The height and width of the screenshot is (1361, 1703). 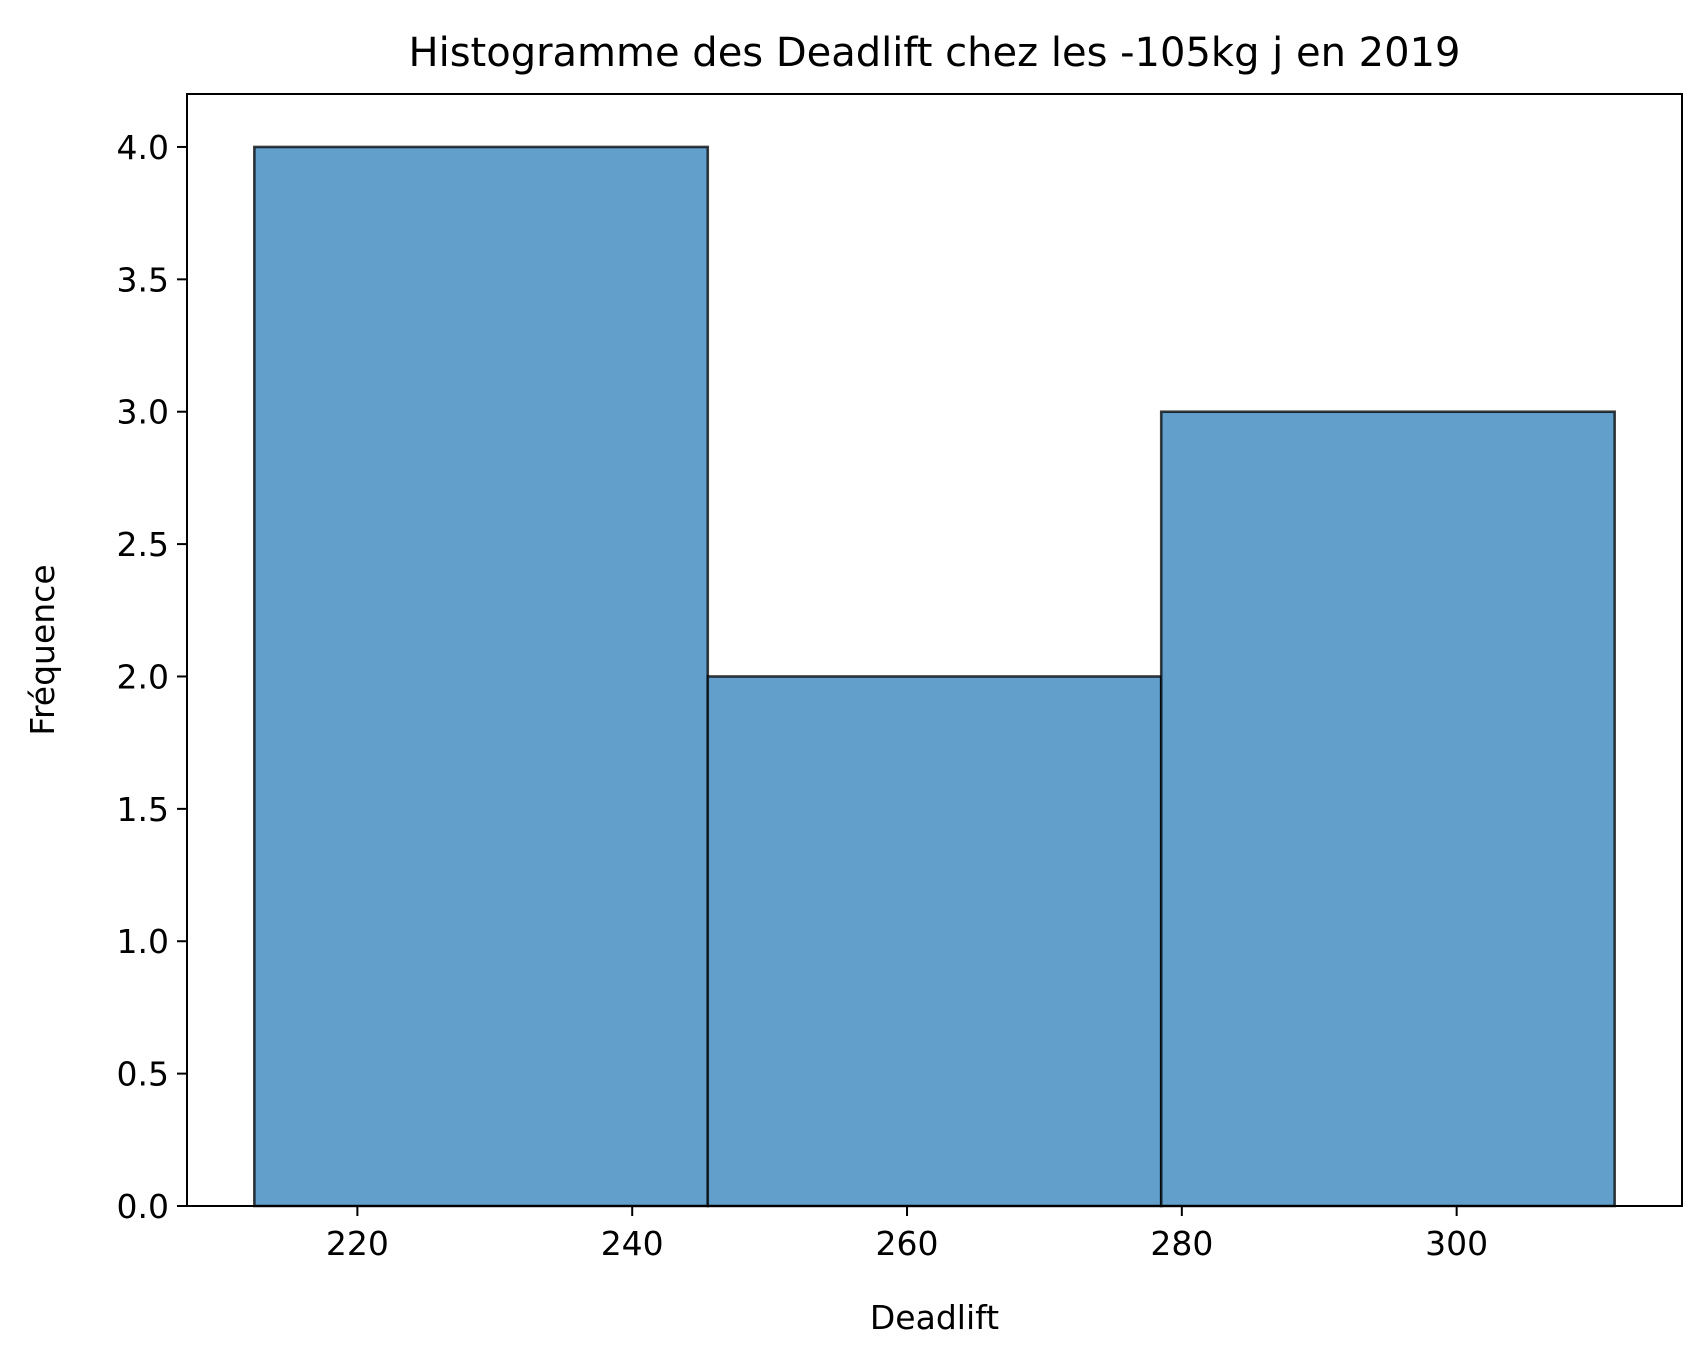 I want to click on y-tick-label: 3.5, so click(x=143, y=279).